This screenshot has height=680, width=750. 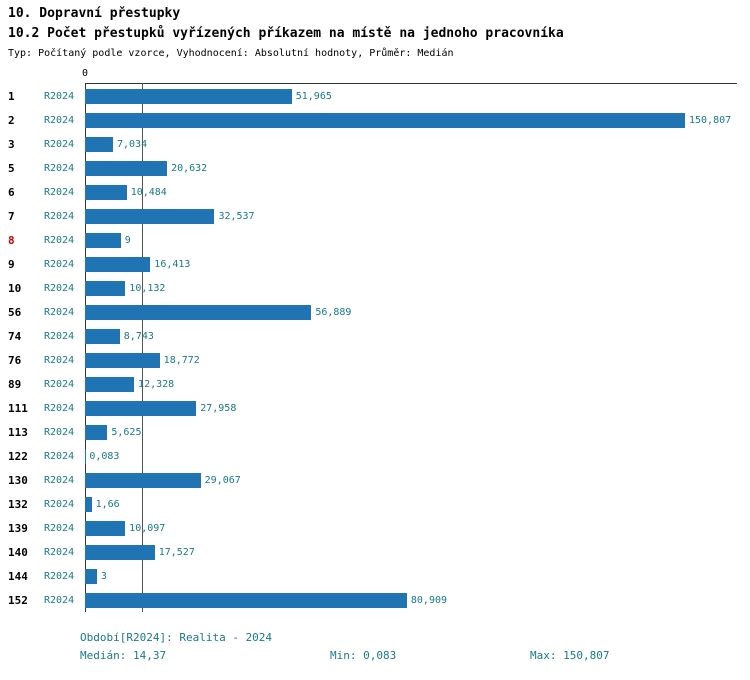 I want to click on chart-row: 2 R2024 150,807, so click(x=377, y=120).